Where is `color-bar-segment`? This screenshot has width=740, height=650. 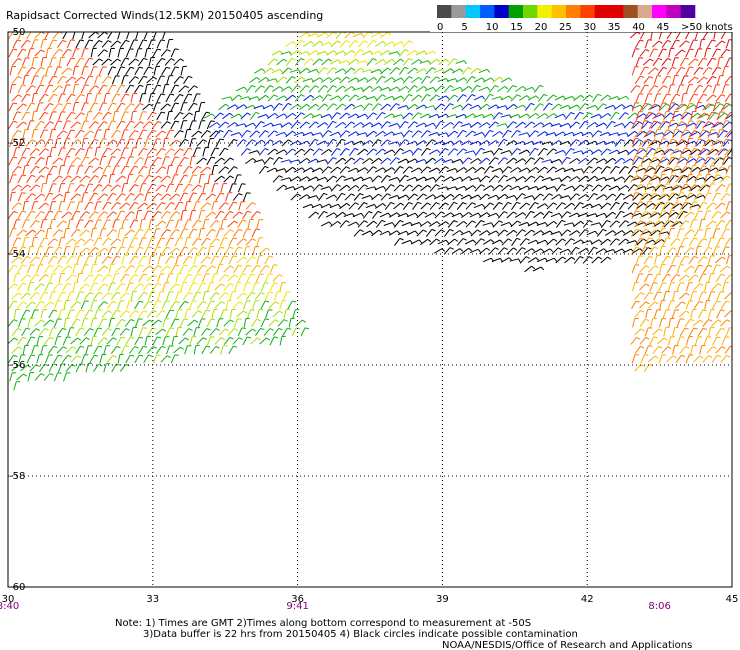
color-bar-segment is located at coordinates (673, 11).